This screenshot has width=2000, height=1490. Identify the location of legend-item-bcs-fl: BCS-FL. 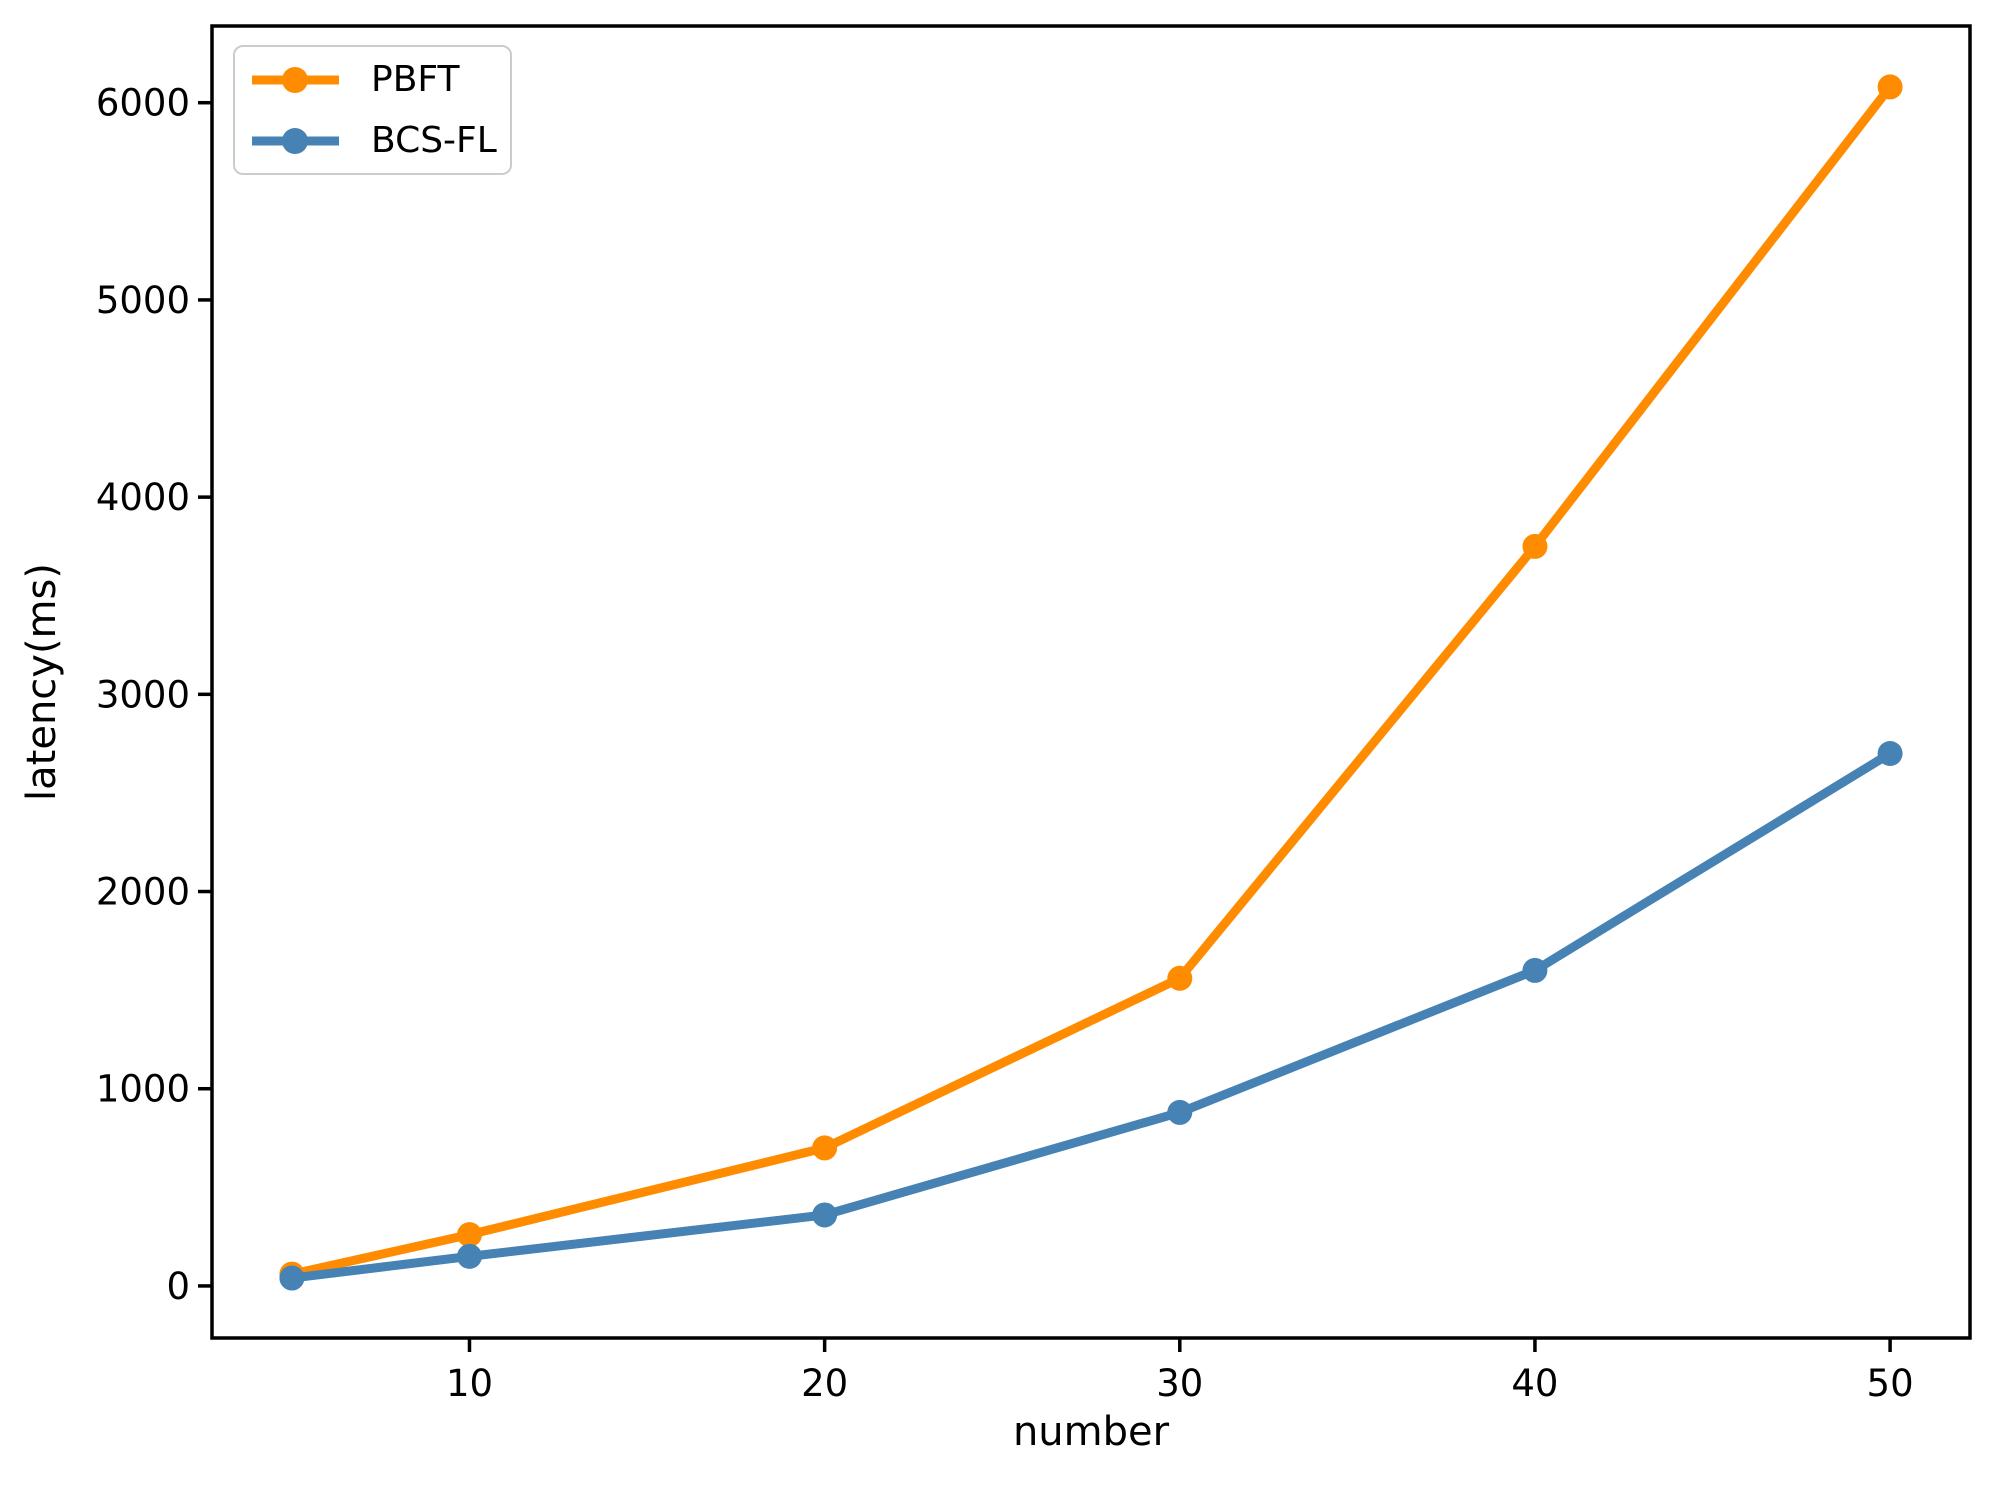
(372, 141).